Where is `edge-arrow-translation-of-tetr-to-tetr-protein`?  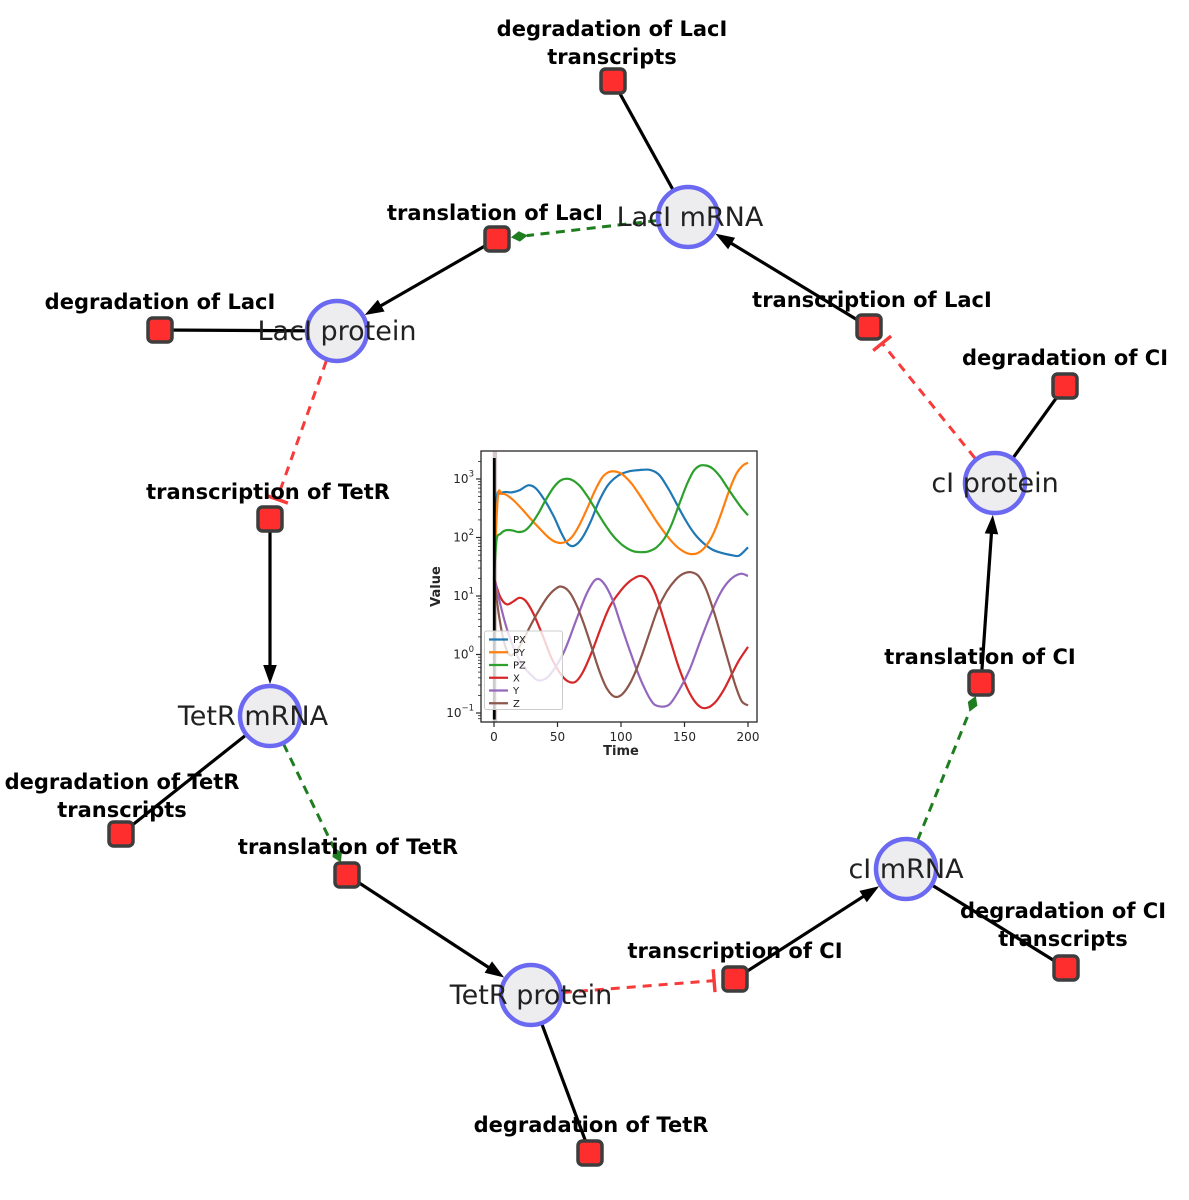 edge-arrow-translation-of-tetr-to-tetr-protein is located at coordinates (425, 925).